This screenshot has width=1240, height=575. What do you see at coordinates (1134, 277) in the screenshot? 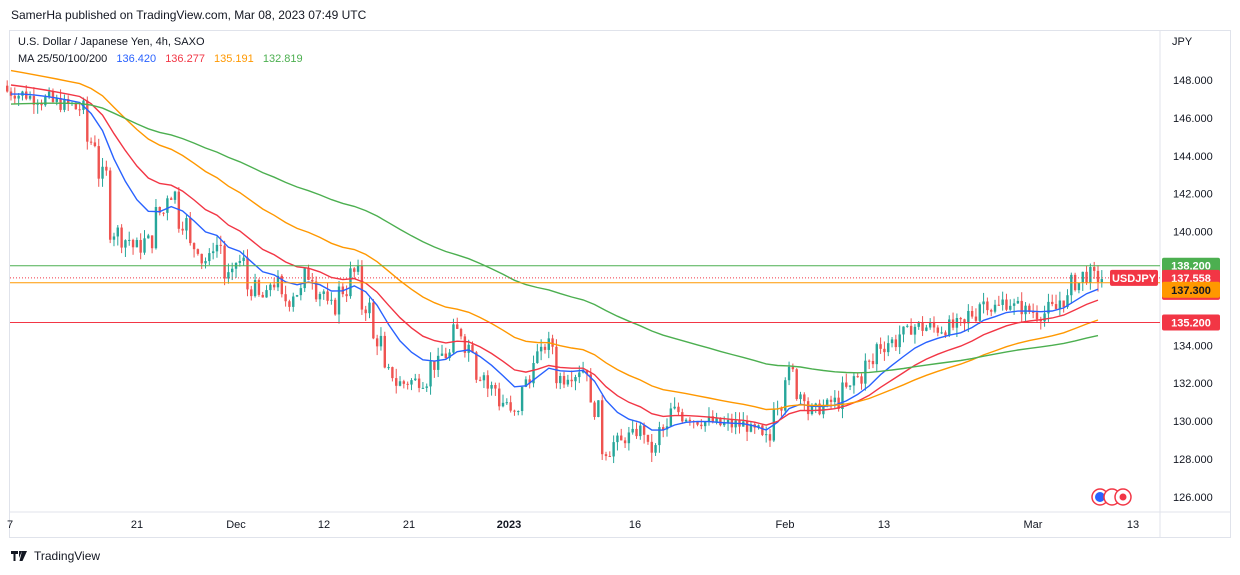
I see `symbol-tag` at bounding box center [1134, 277].